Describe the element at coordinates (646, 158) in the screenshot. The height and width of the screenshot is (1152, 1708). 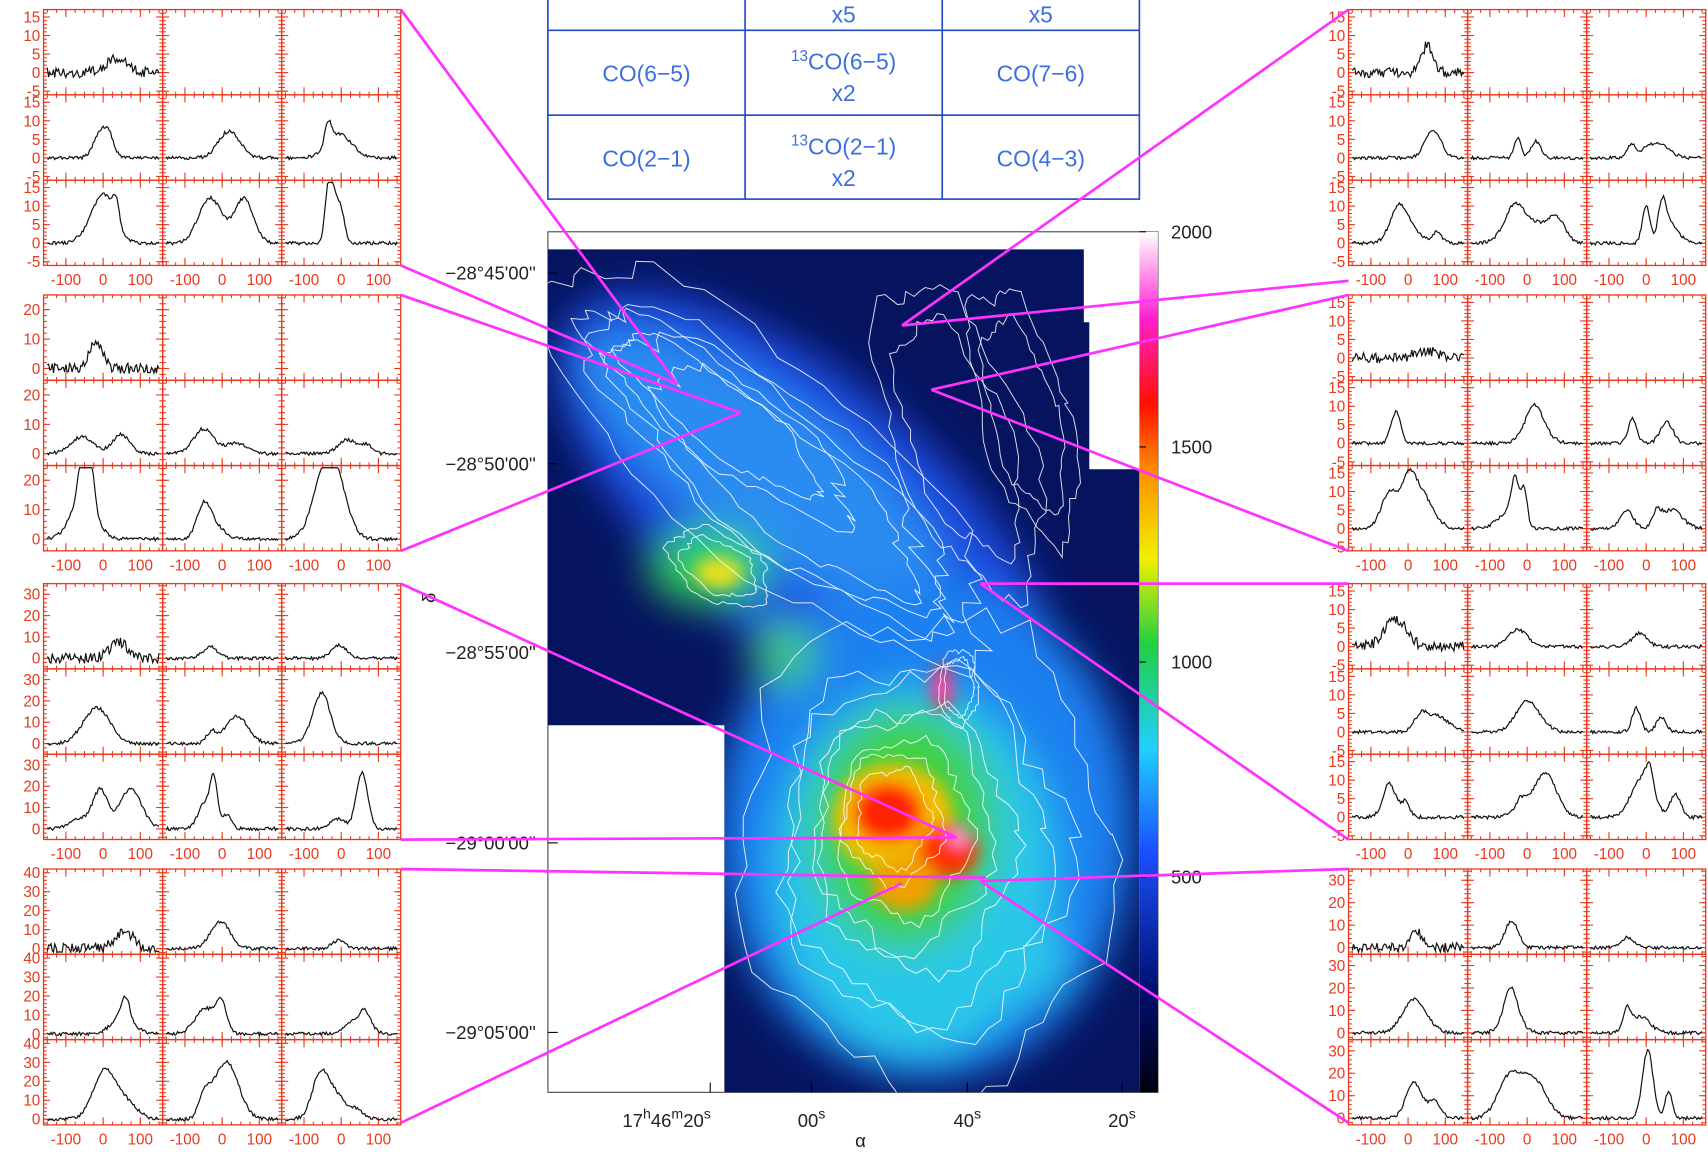
I see `table-cell: CO(2−1)` at that location.